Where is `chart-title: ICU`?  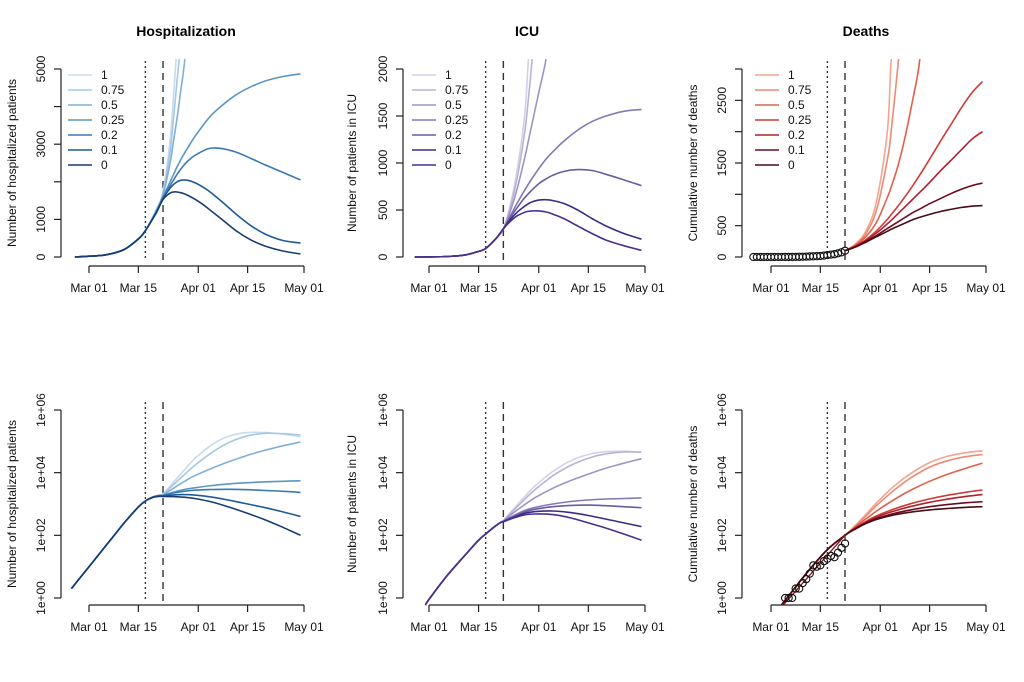
chart-title: ICU is located at coordinates (527, 31).